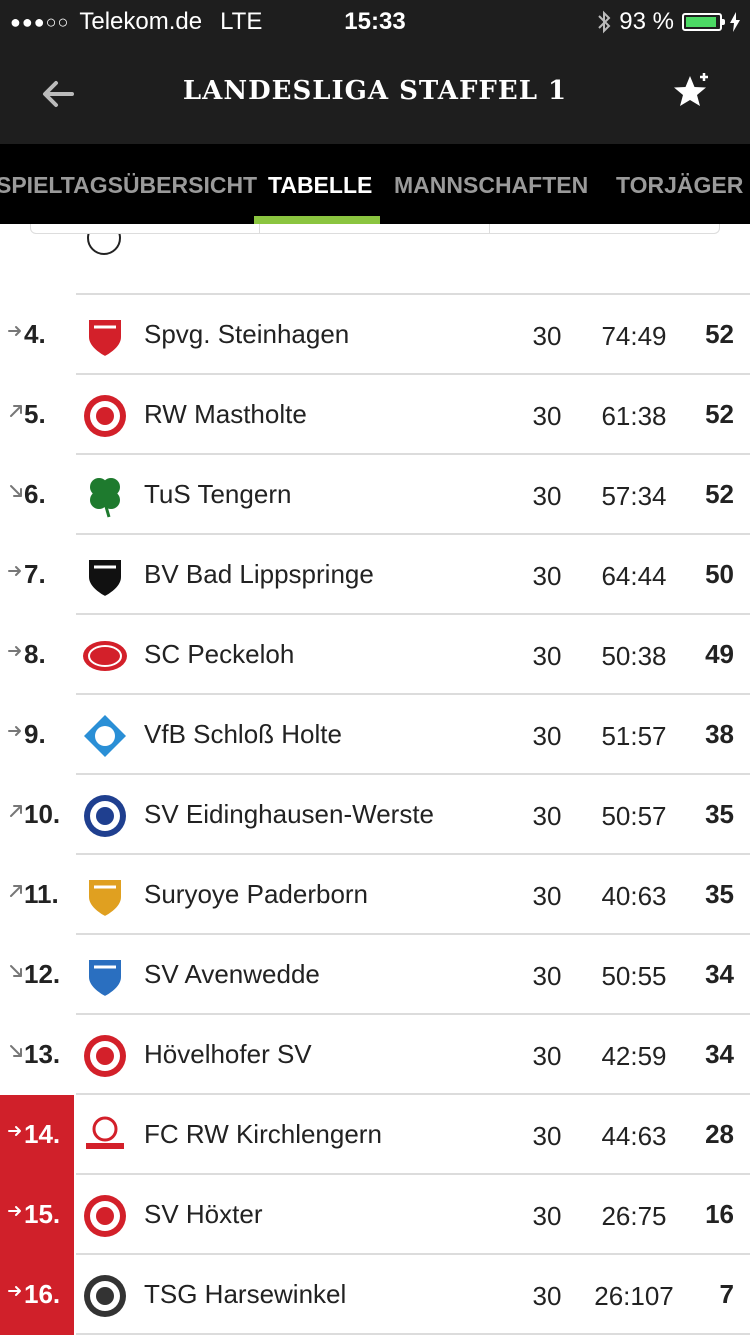  What do you see at coordinates (42, 1294) in the screenshot?
I see `rank-number: 16.` at bounding box center [42, 1294].